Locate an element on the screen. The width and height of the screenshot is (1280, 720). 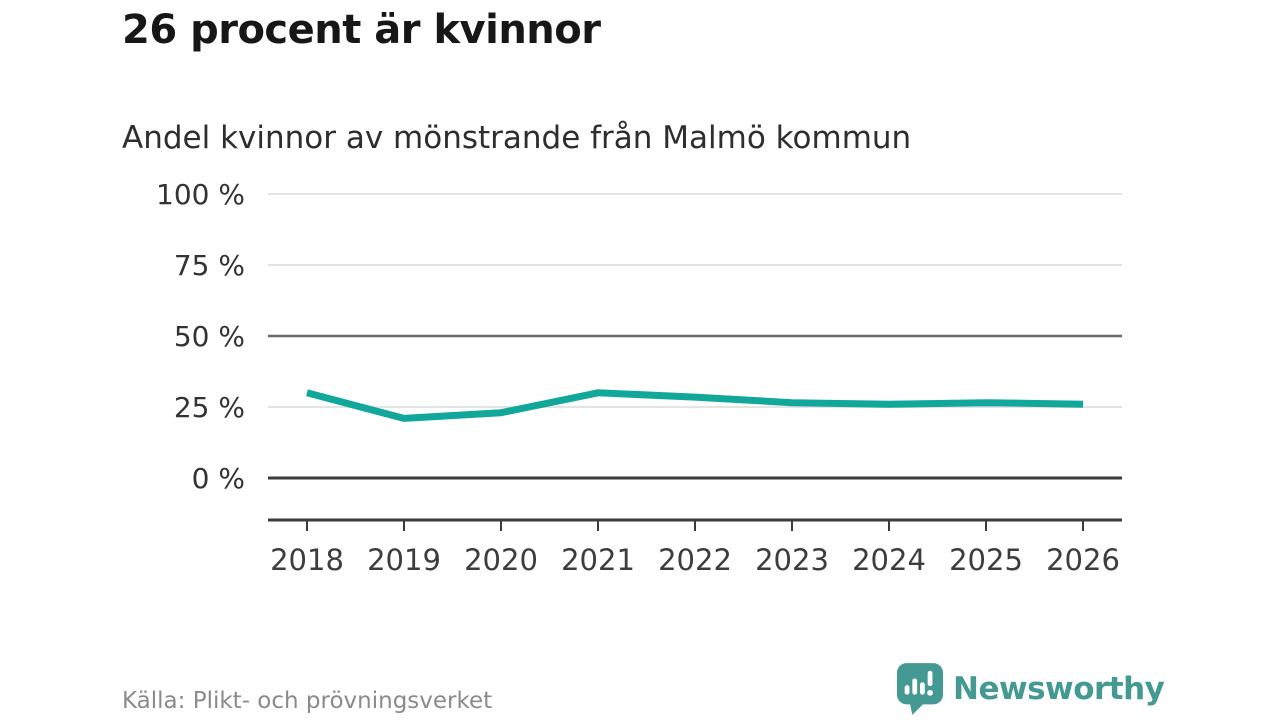
newsworthy-bubble-icon is located at coordinates (920, 689).